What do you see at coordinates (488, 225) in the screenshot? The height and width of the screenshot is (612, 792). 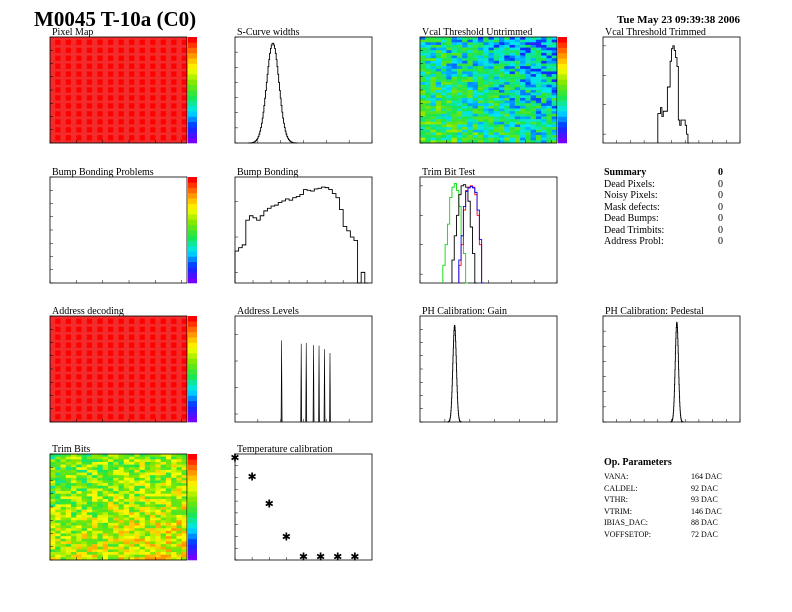 I see `panel-trim-bit-test: Trim Bit Test` at bounding box center [488, 225].